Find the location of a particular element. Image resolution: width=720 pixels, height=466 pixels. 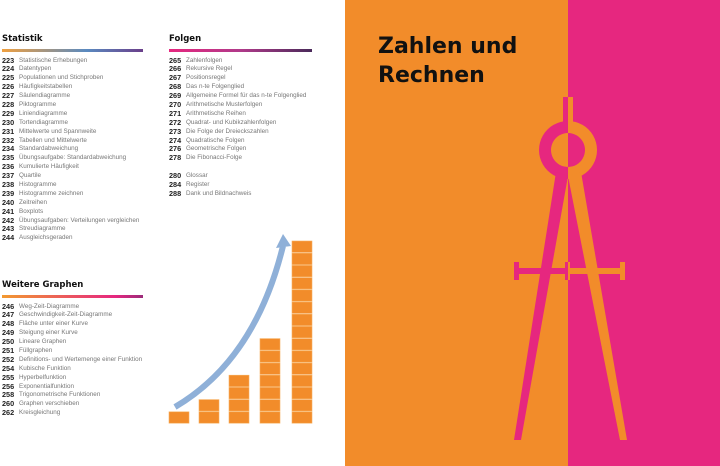

toc-entry: 239 Histogramme zeichnen is located at coordinates (72, 194).